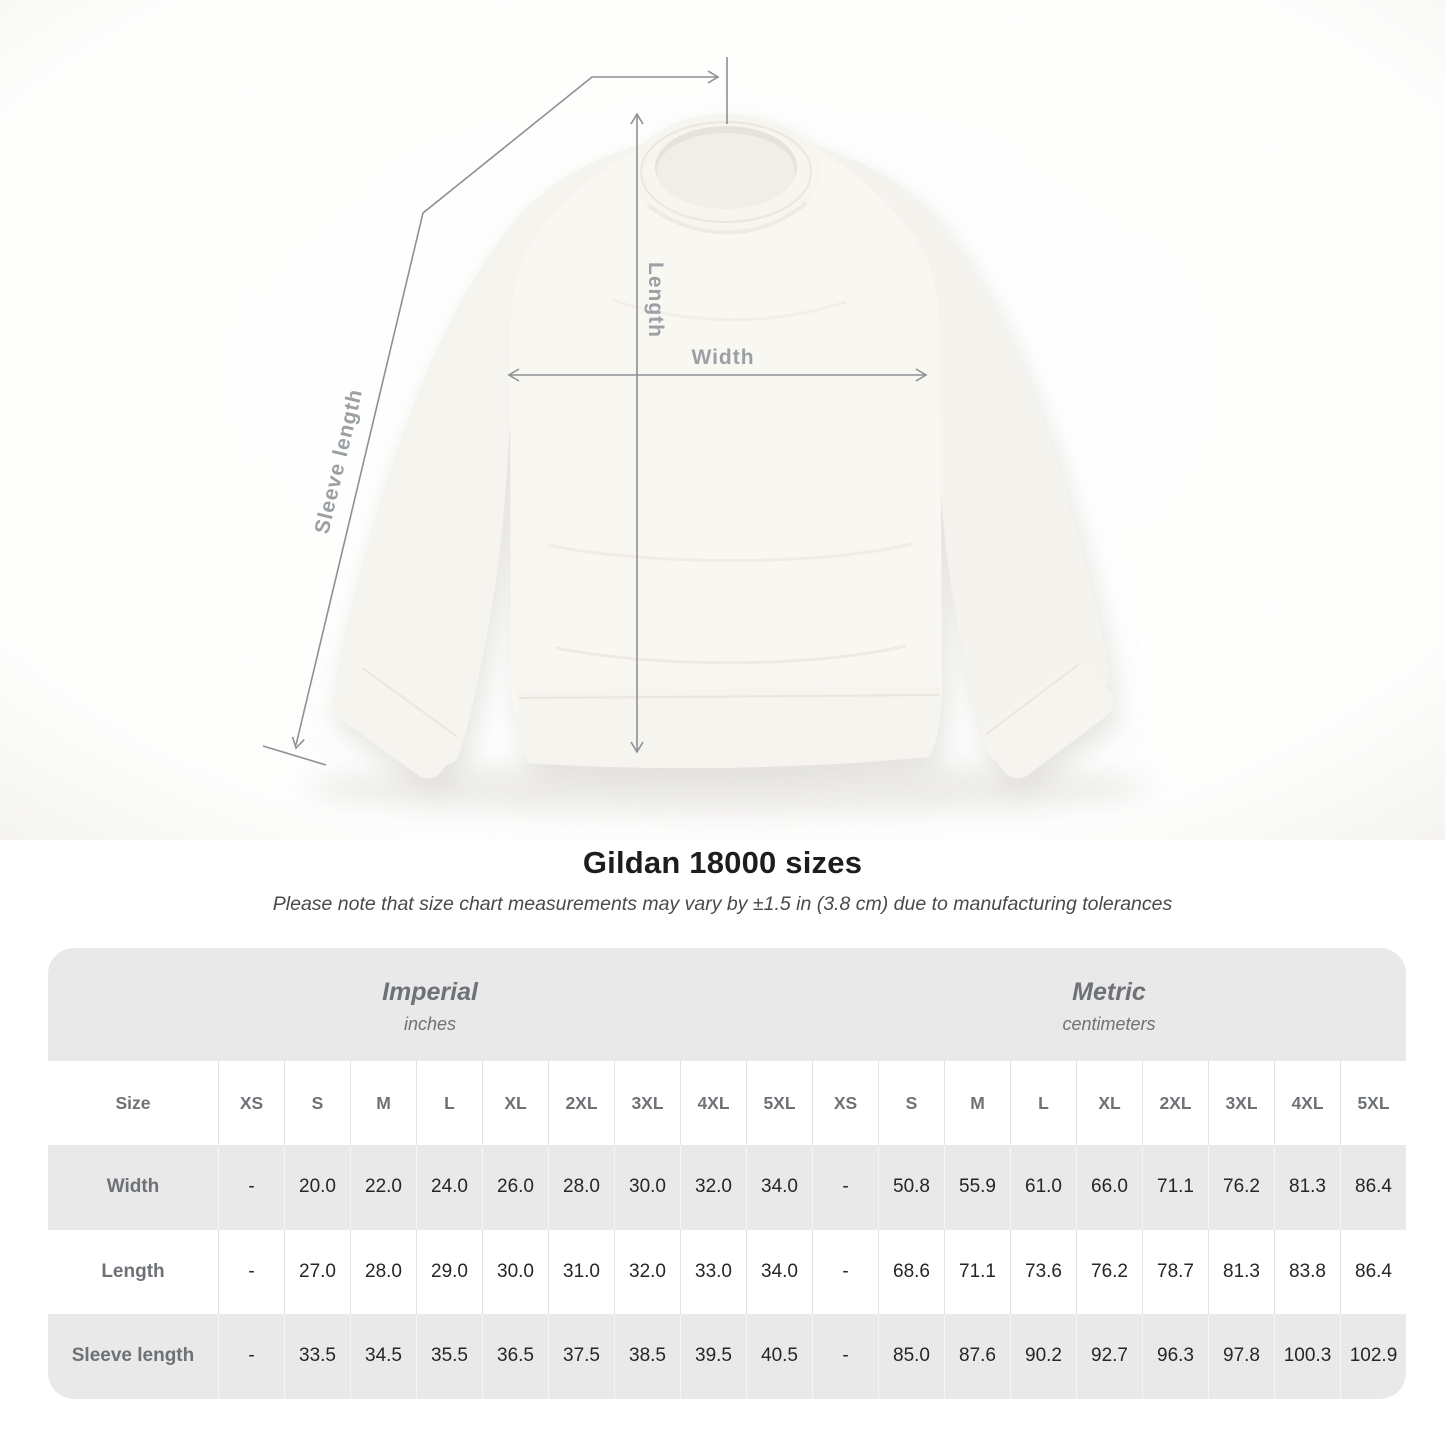 This screenshot has width=1445, height=1445. I want to click on right-cuff, so click(1048, 720).